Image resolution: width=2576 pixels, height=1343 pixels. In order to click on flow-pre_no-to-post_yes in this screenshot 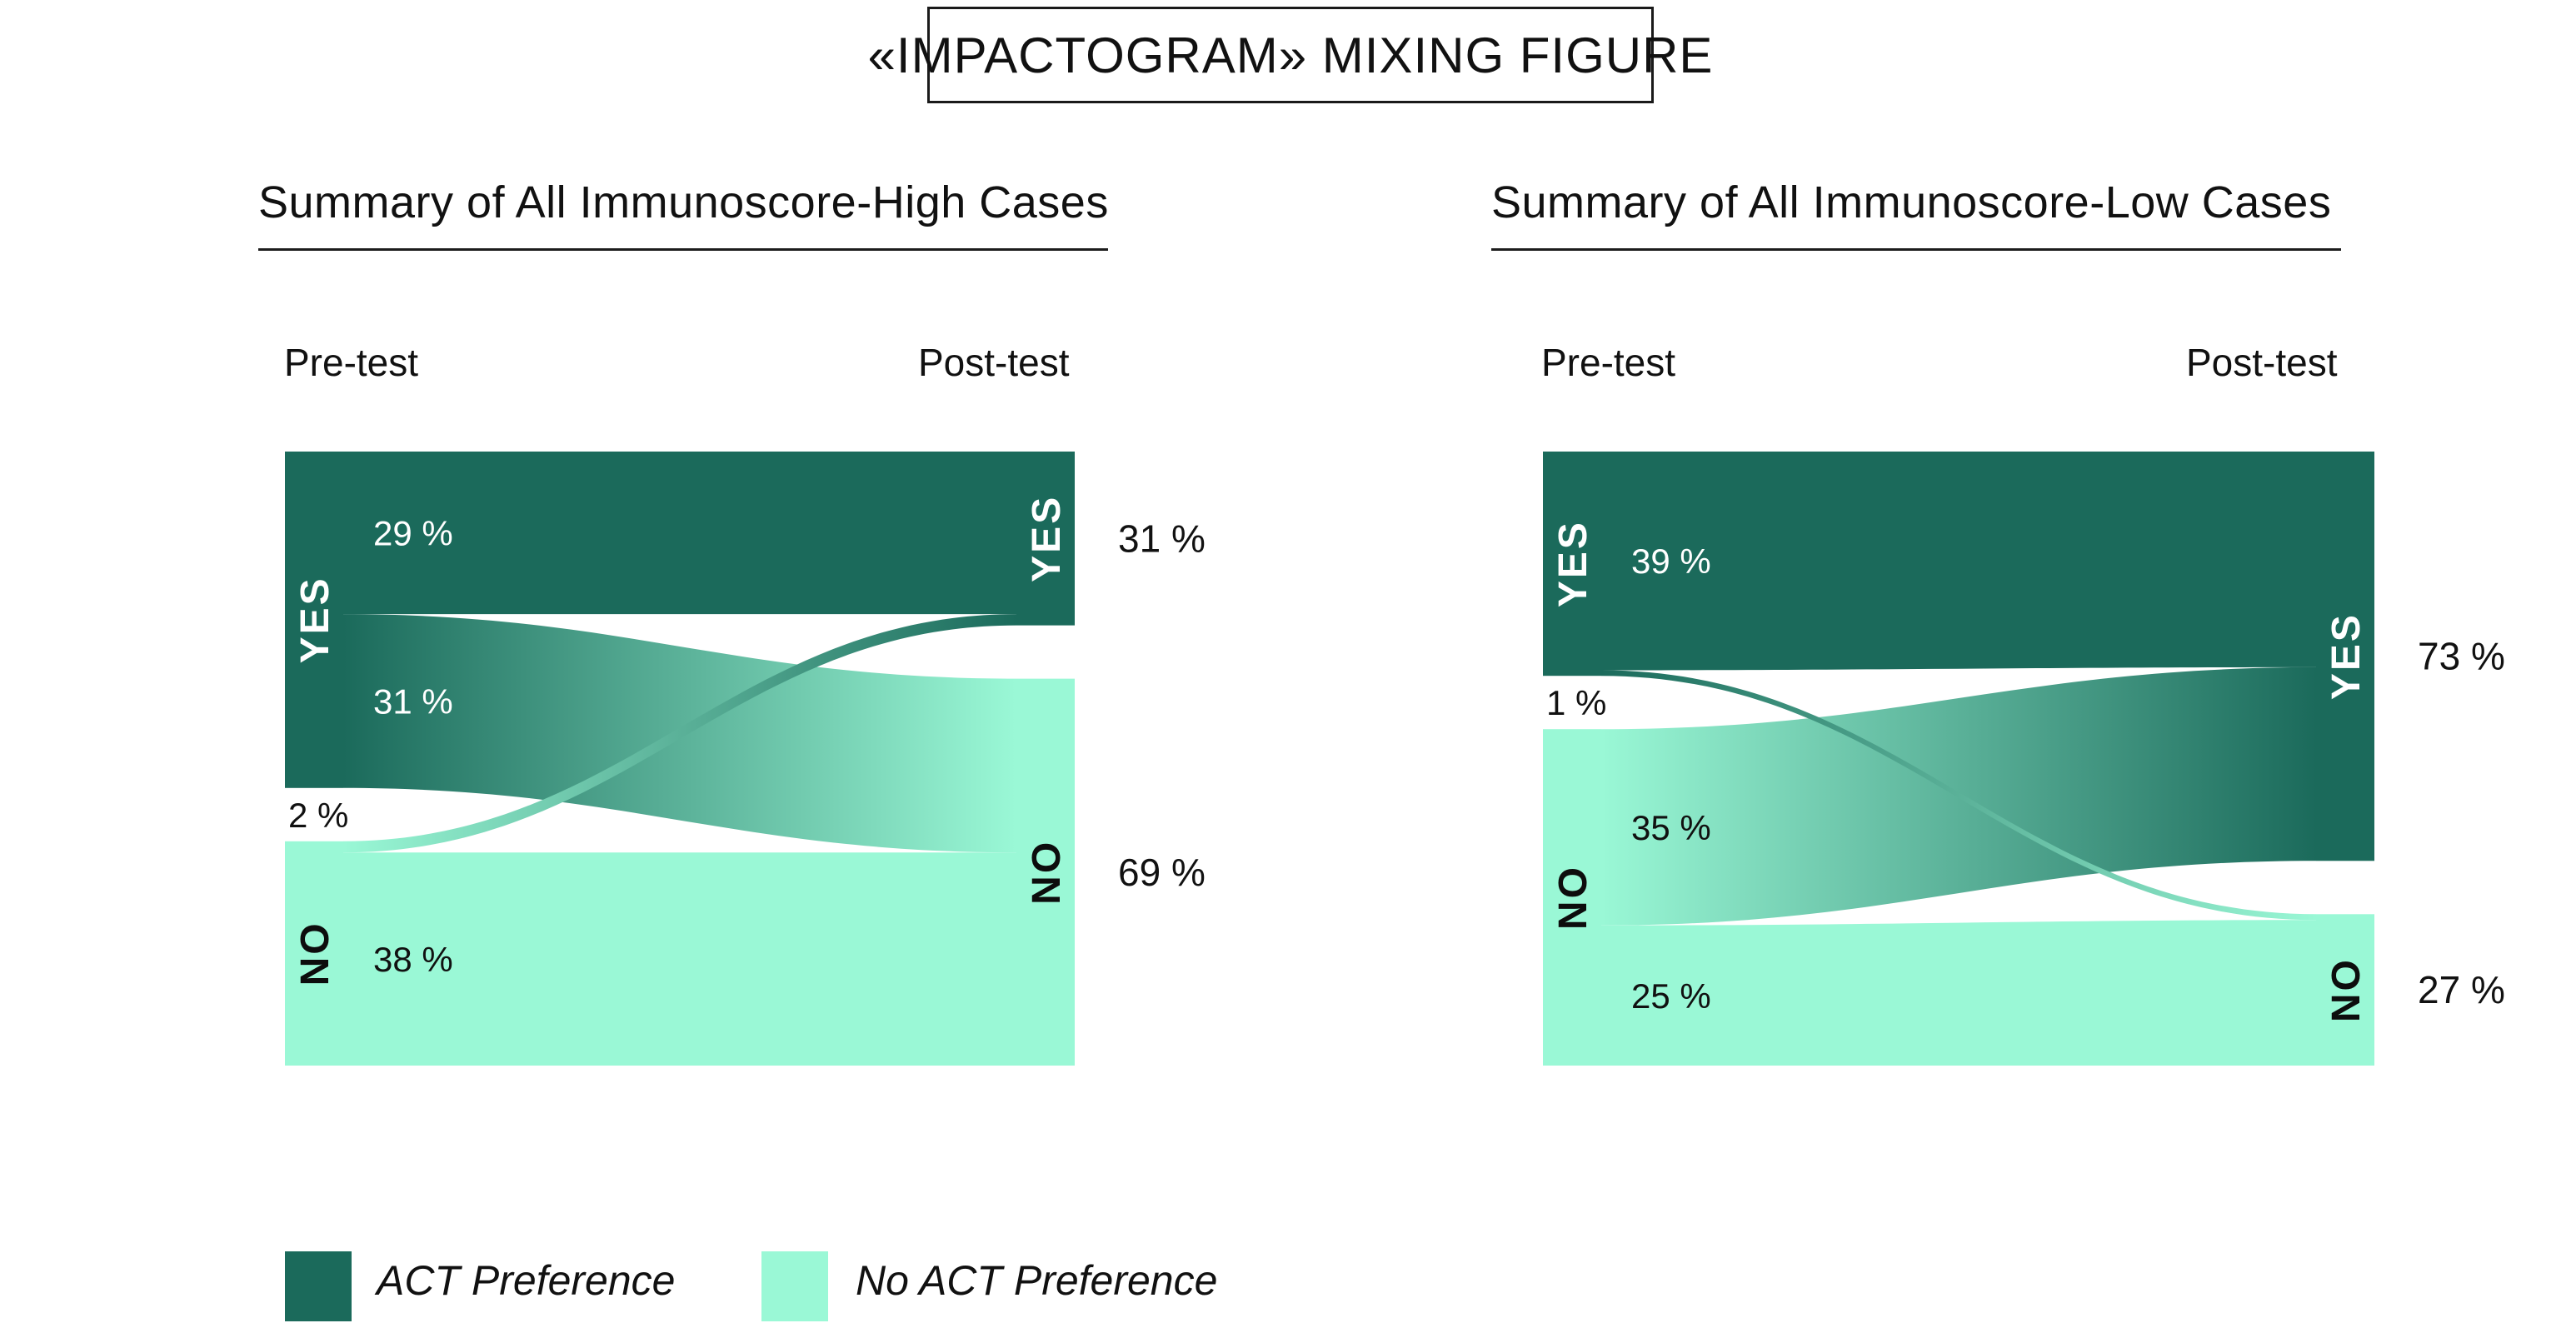, I will do `click(679, 733)`.